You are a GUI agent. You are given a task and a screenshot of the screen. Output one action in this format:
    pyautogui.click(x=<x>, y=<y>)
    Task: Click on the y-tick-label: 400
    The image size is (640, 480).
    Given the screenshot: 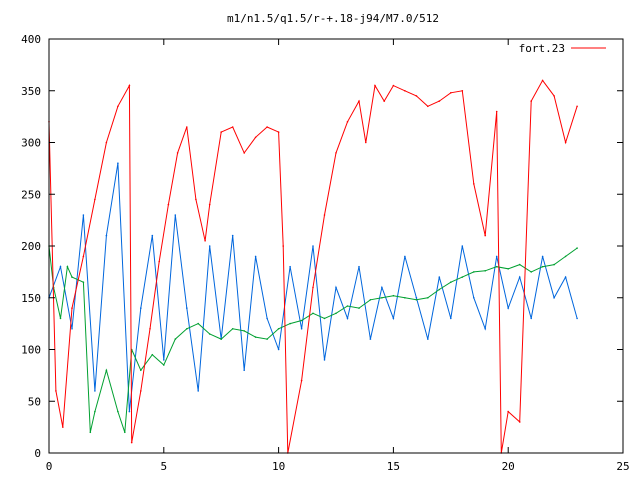 What is the action you would take?
    pyautogui.click(x=31, y=39)
    